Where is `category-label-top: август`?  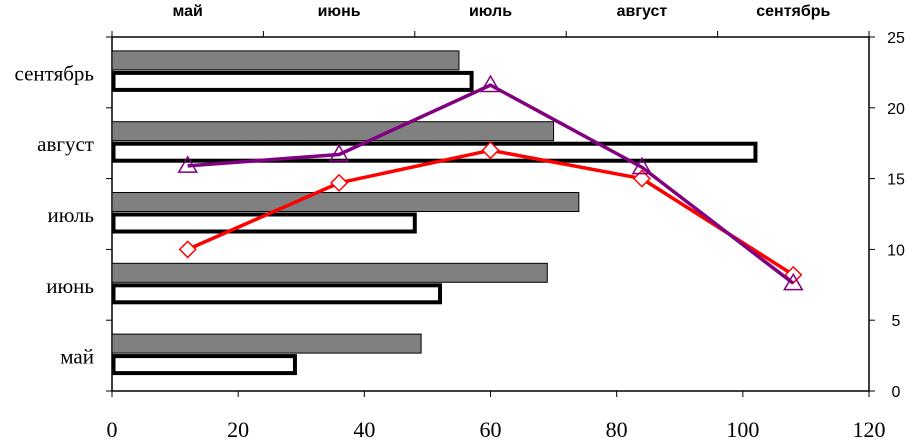
category-label-top: август is located at coordinates (642, 11).